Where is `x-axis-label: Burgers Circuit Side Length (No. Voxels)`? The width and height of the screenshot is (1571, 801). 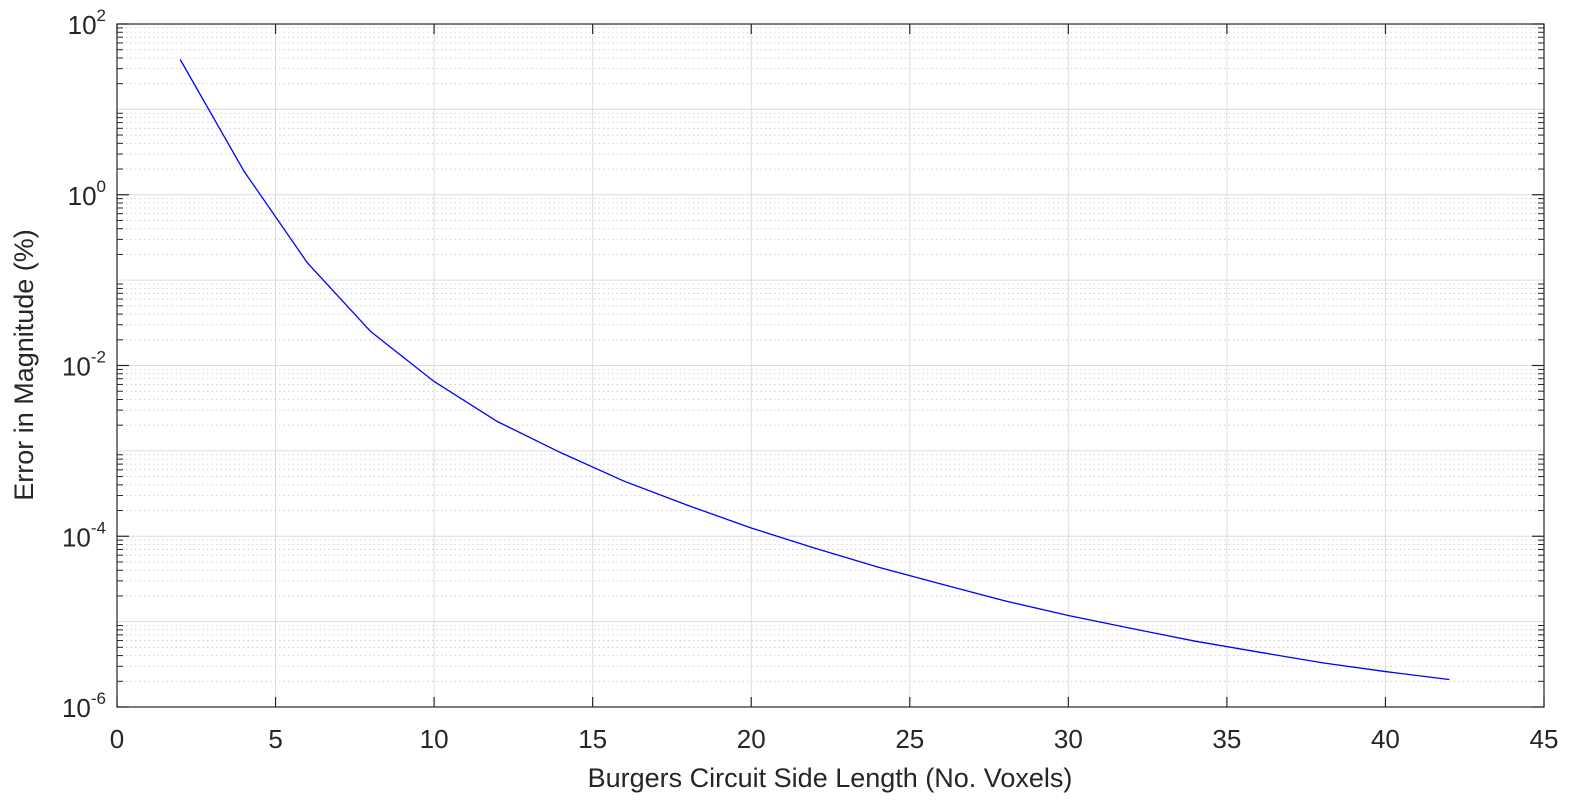
x-axis-label: Burgers Circuit Side Length (No. Voxels) is located at coordinates (830, 778).